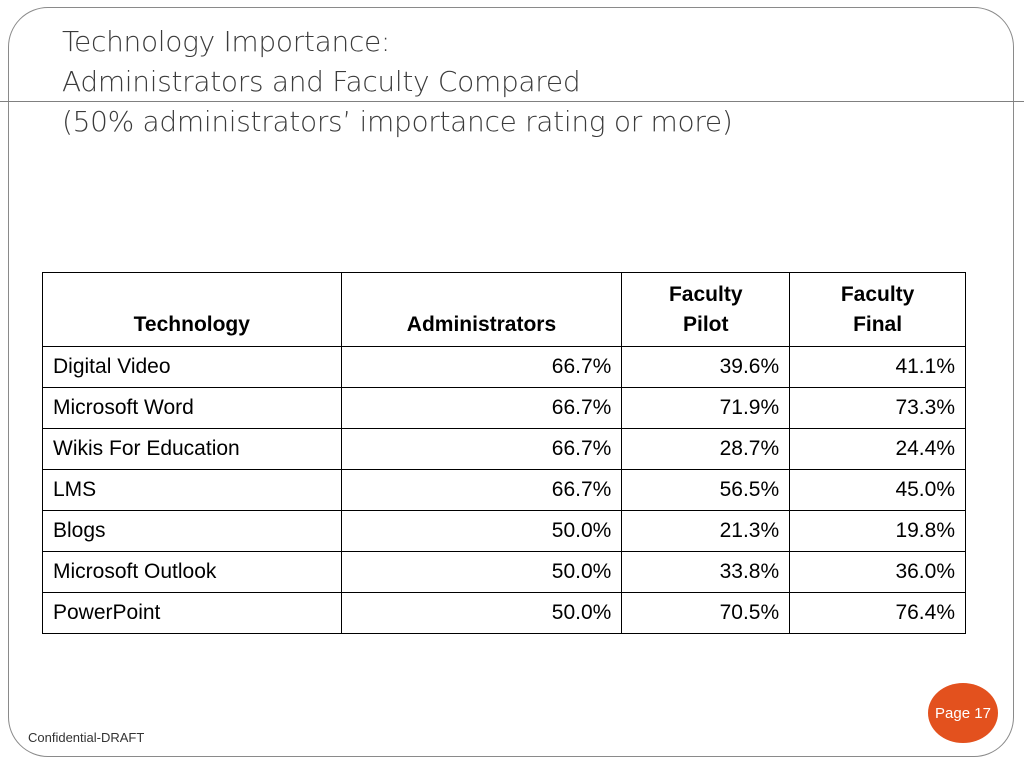 This screenshot has width=1024, height=768. What do you see at coordinates (706, 531) in the screenshot?
I see `cell-faculty-pilot: 21.3%` at bounding box center [706, 531].